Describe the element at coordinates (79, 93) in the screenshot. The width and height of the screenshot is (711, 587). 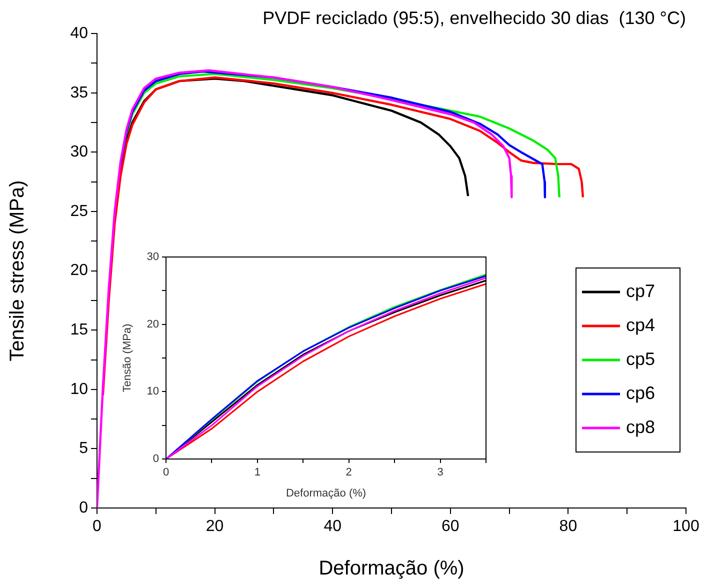
I see `y-tick-label: 35` at that location.